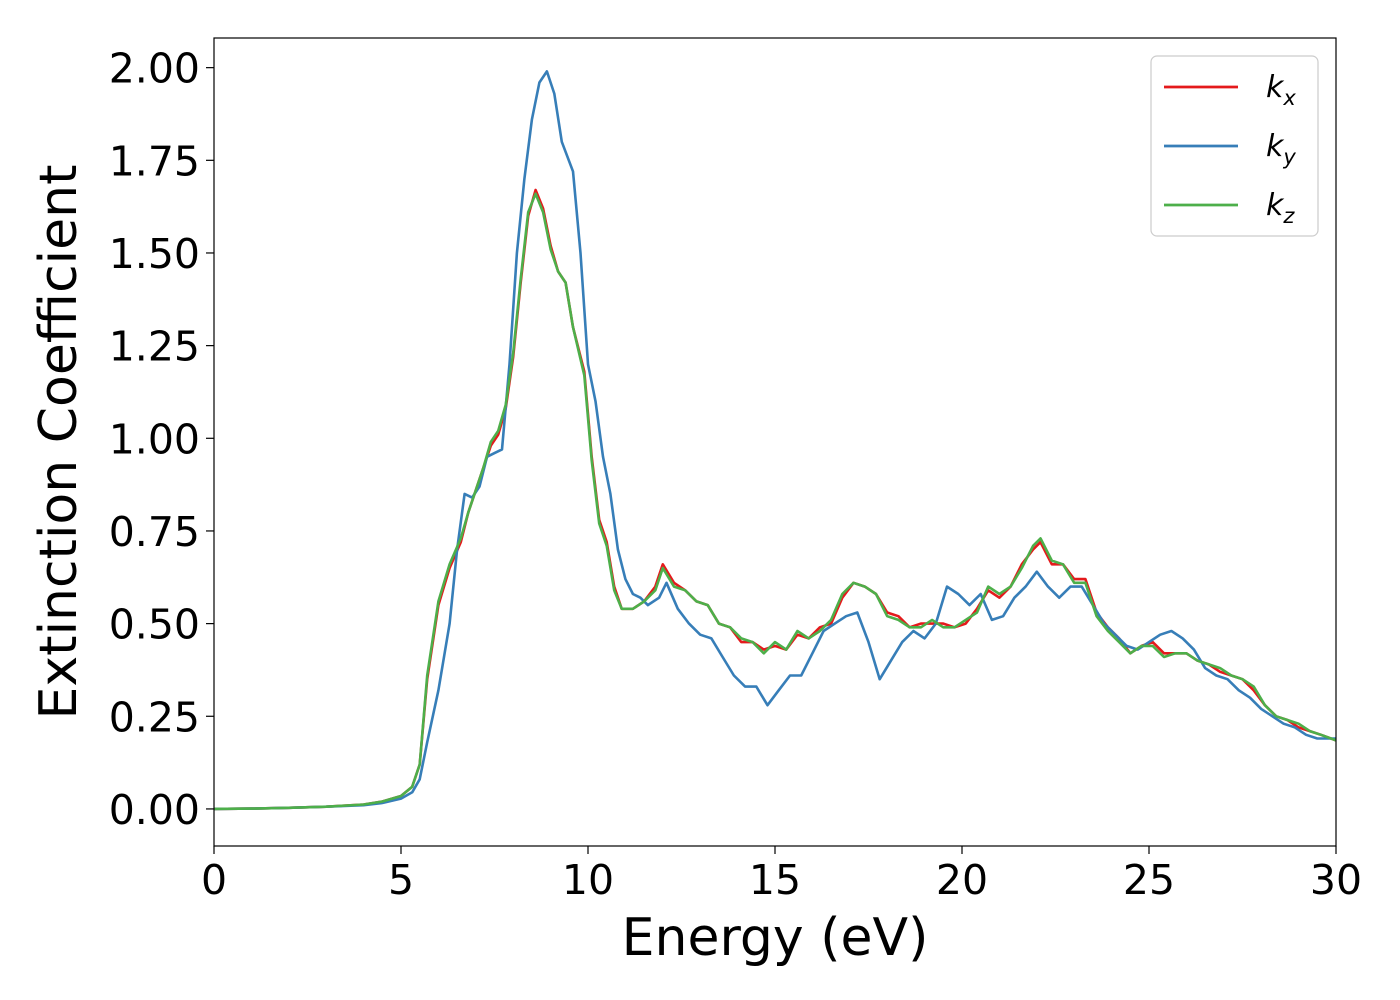 This screenshot has width=1400, height=1000. What do you see at coordinates (154, 439) in the screenshot?
I see `y-tick-label: 1.00` at bounding box center [154, 439].